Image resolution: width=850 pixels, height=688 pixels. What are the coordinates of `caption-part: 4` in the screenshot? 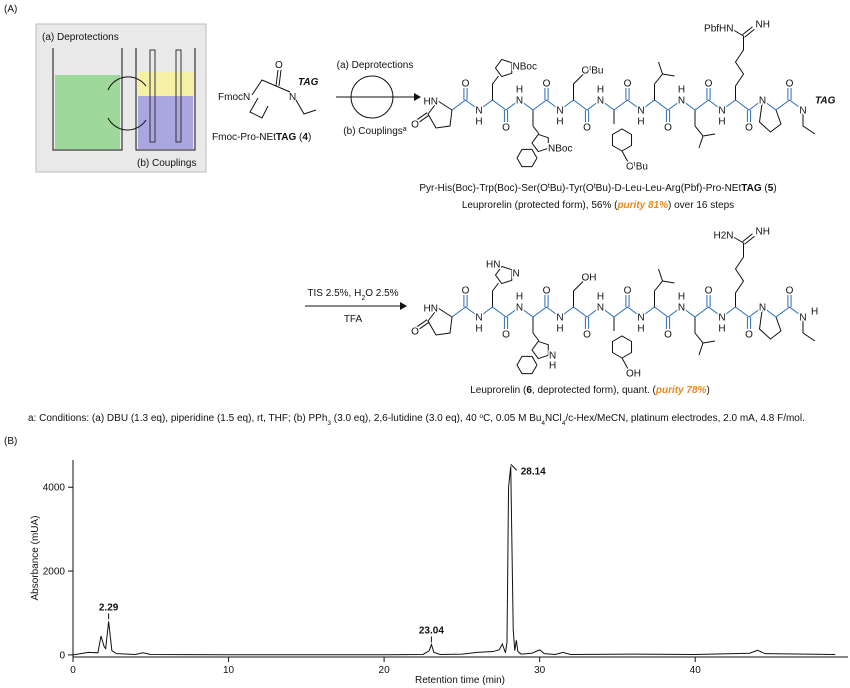 It's located at (305, 137).